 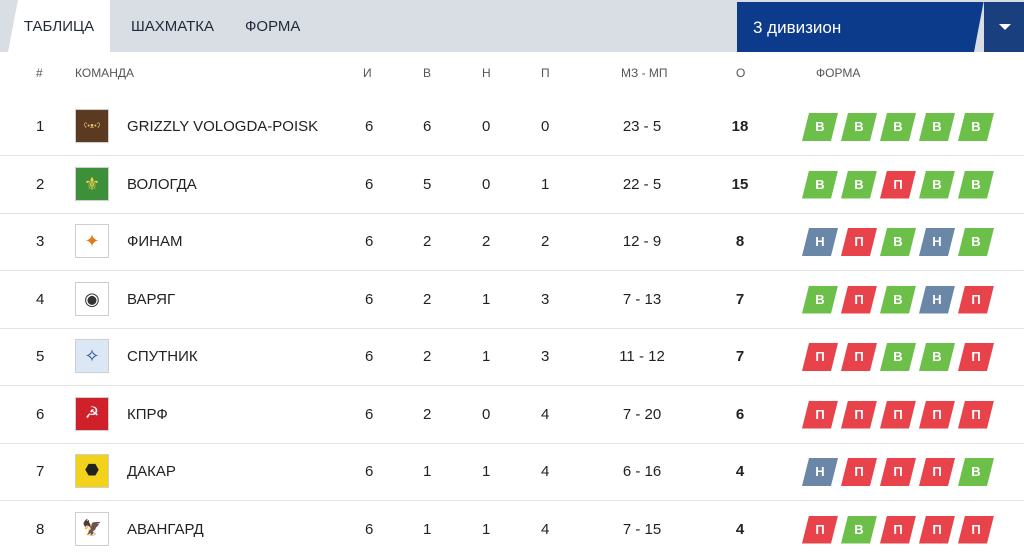 I want to click on row-position: 7, so click(x=40, y=471).